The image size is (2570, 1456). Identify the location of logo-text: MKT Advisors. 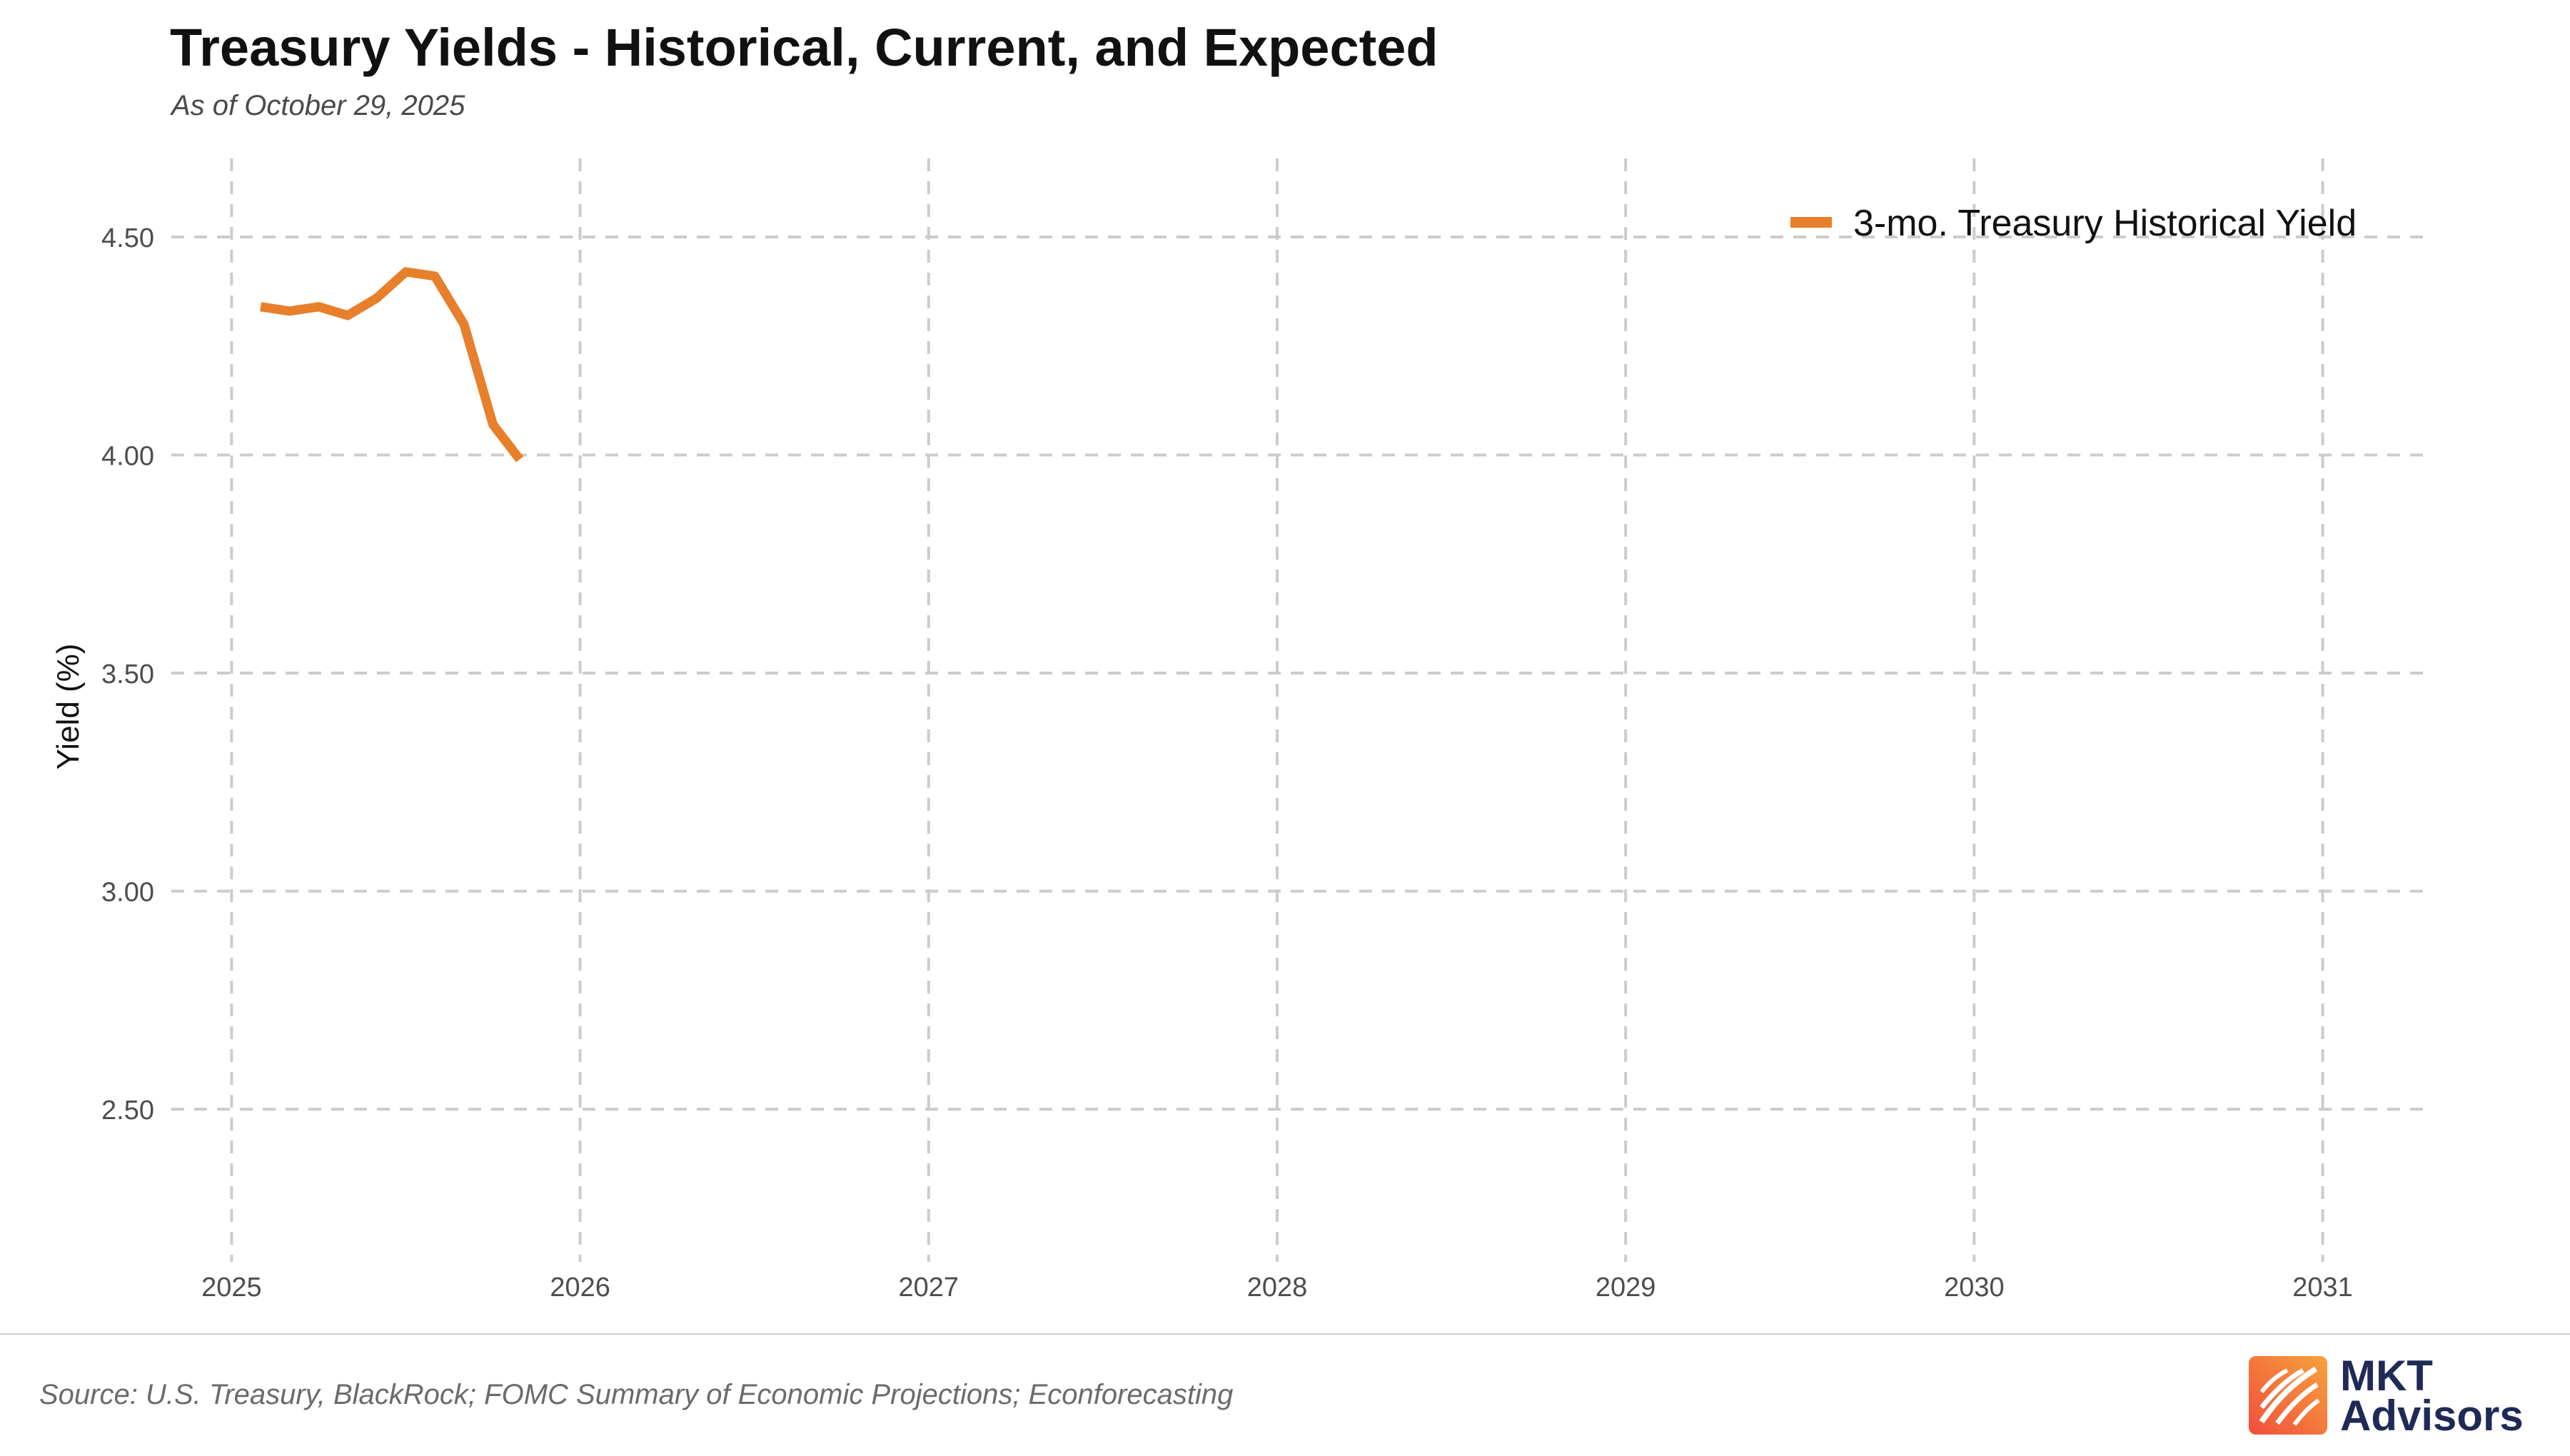
(2432, 1396).